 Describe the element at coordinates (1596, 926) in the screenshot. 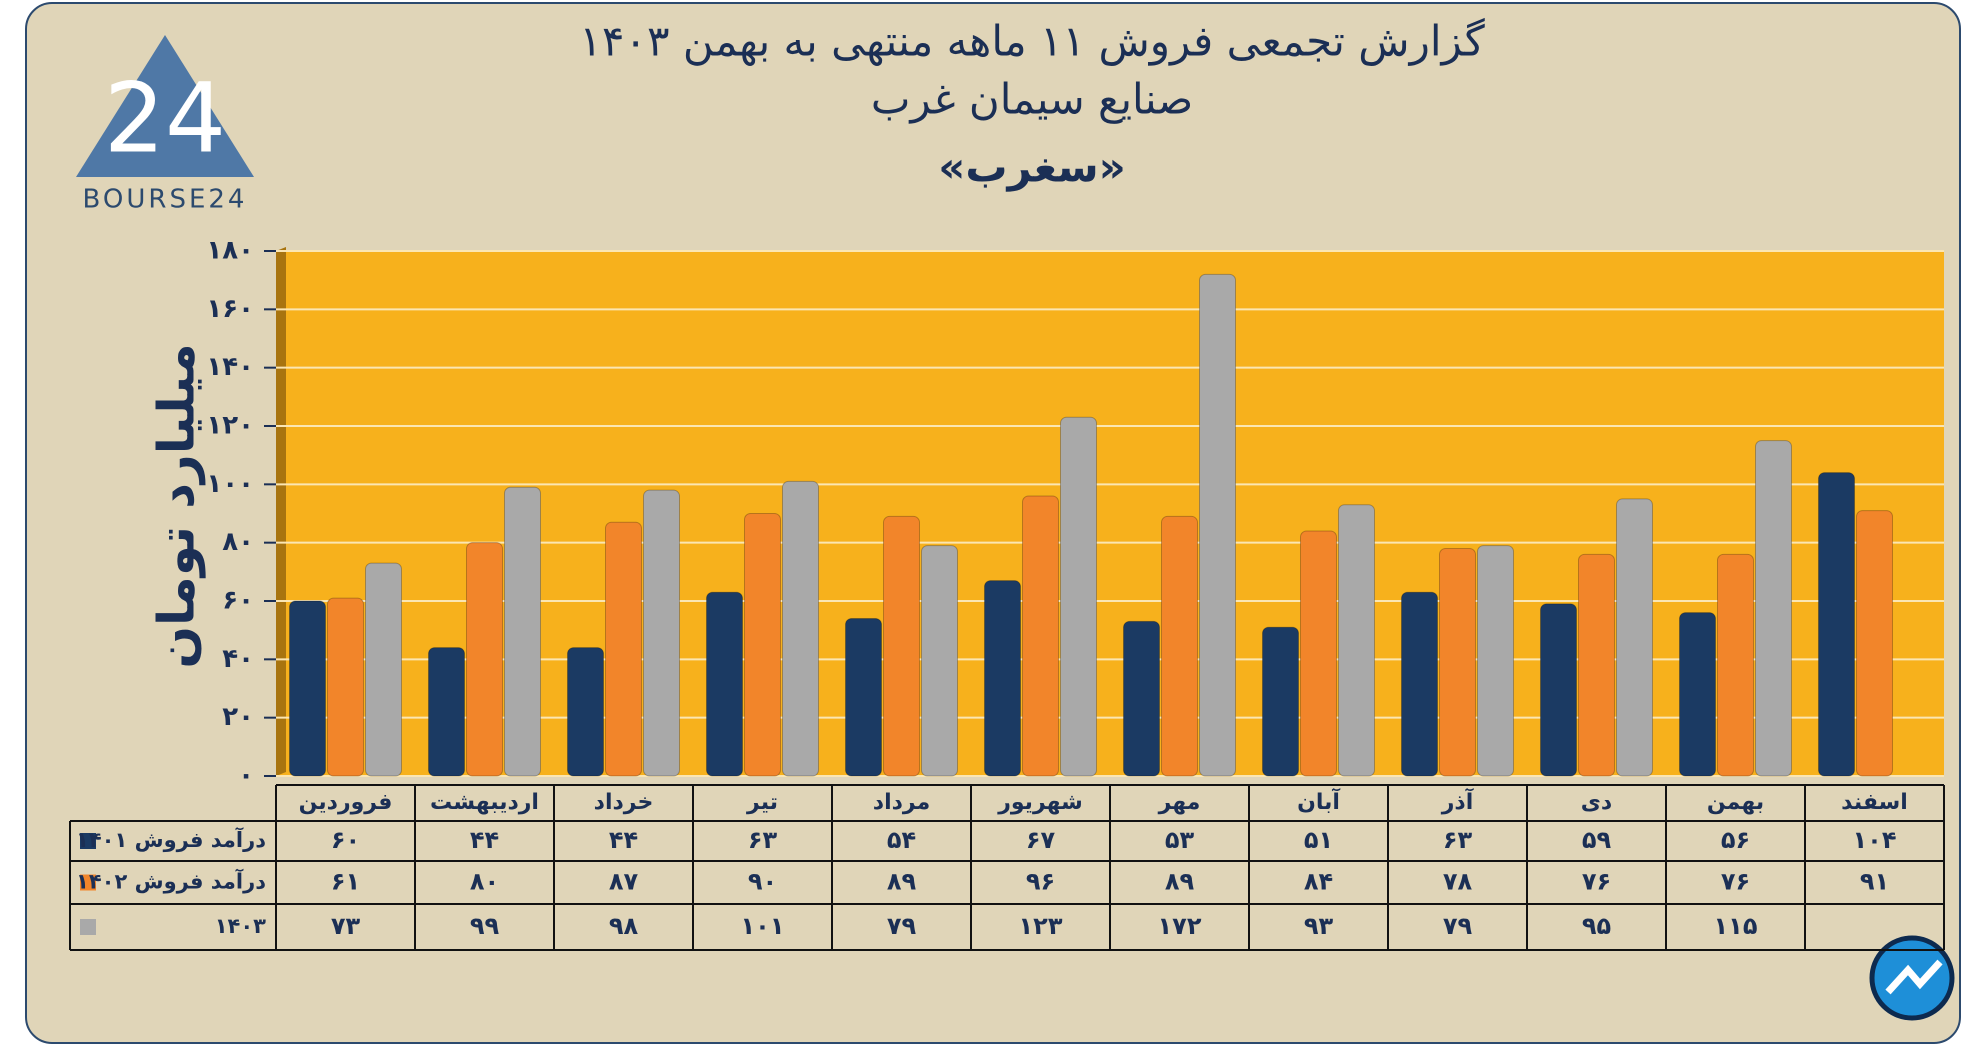

I see `table-cell: ۹۵` at that location.